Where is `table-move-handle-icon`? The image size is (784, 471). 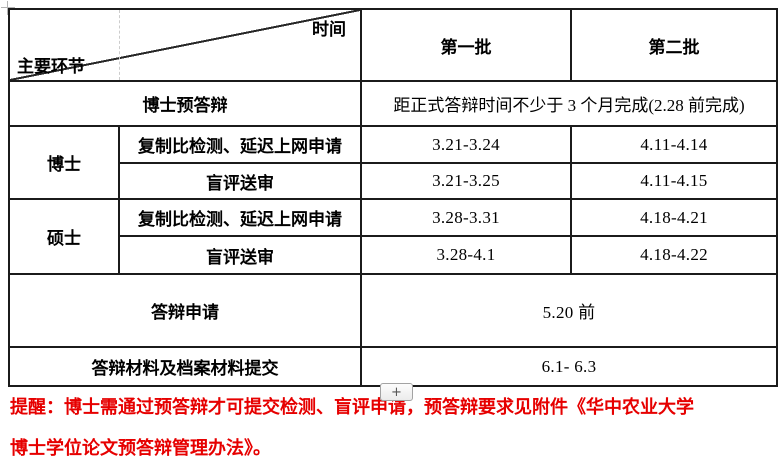
table-move-handle-icon is located at coordinates (8, 8).